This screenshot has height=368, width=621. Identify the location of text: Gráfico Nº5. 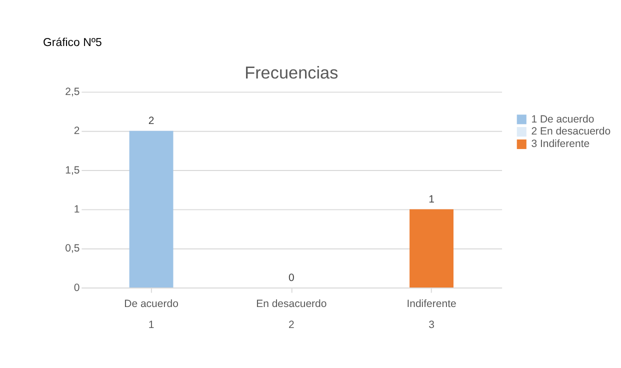
(72, 42).